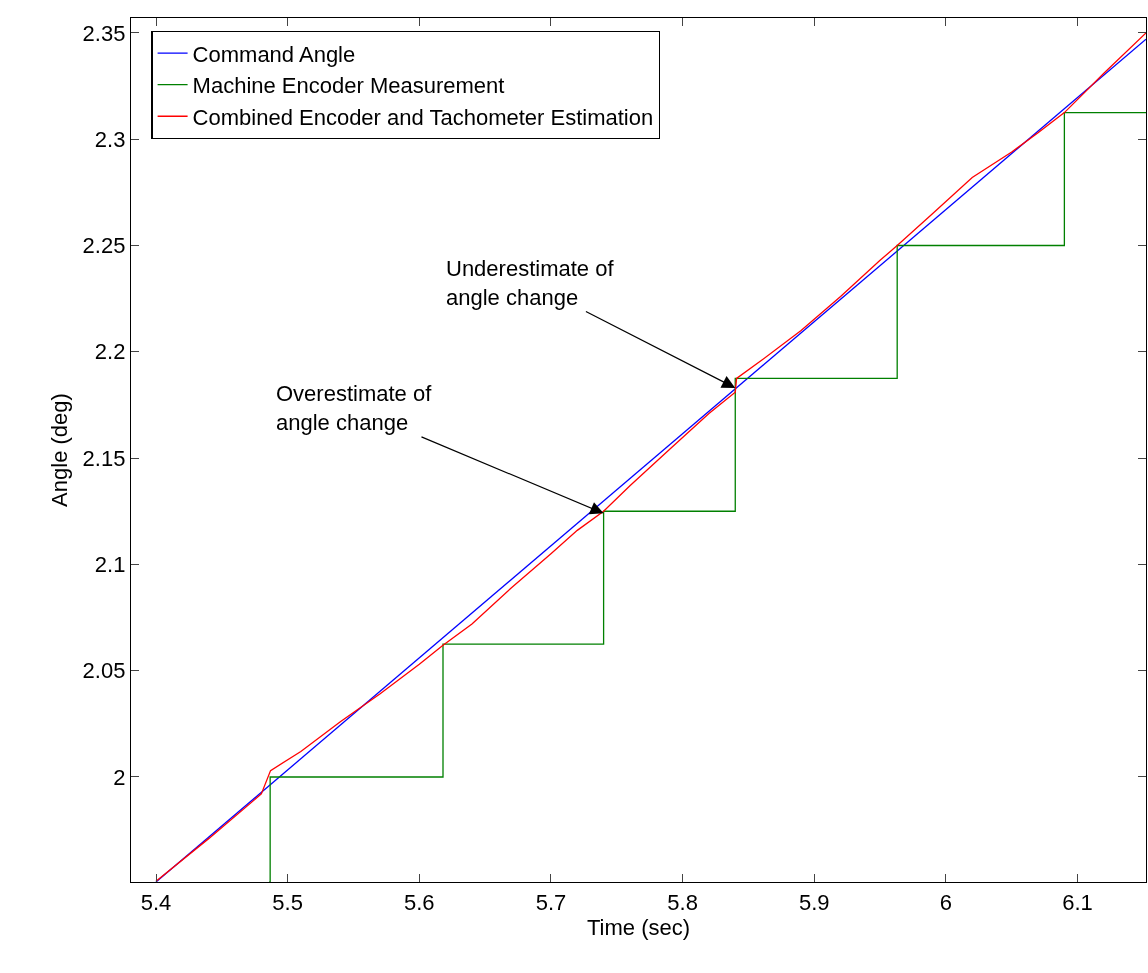 The width and height of the screenshot is (1148, 973). Describe the element at coordinates (682, 902) in the screenshot. I see `x-tick-label: 5.8` at that location.